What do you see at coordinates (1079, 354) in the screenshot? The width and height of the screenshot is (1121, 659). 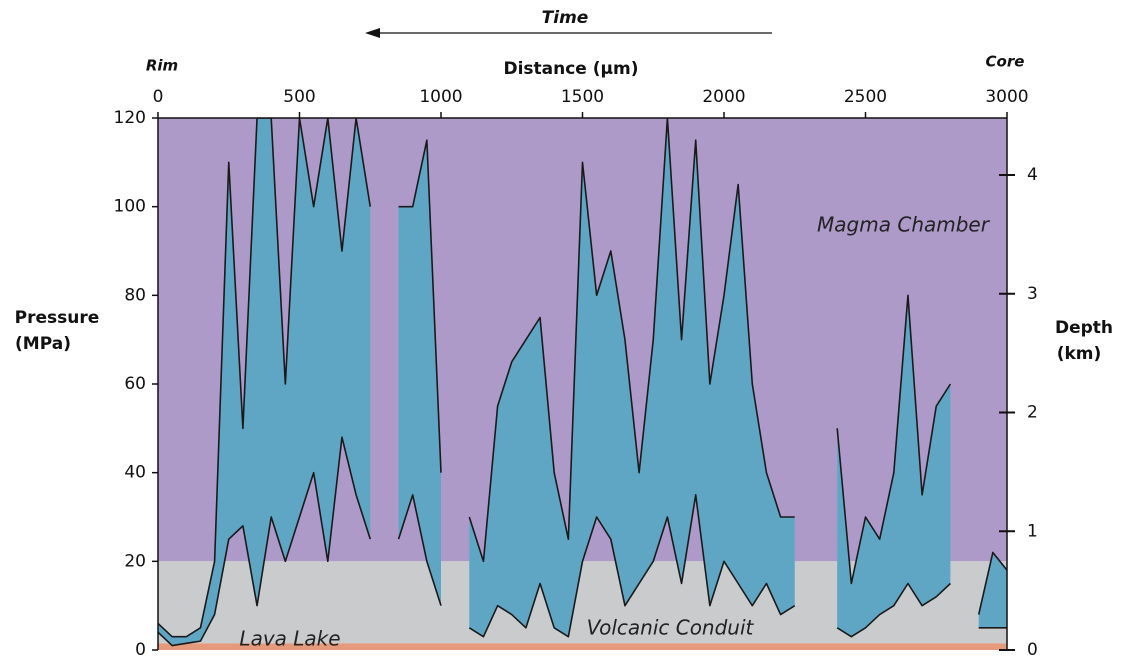 I see `y2-axis-title: (km)` at bounding box center [1079, 354].